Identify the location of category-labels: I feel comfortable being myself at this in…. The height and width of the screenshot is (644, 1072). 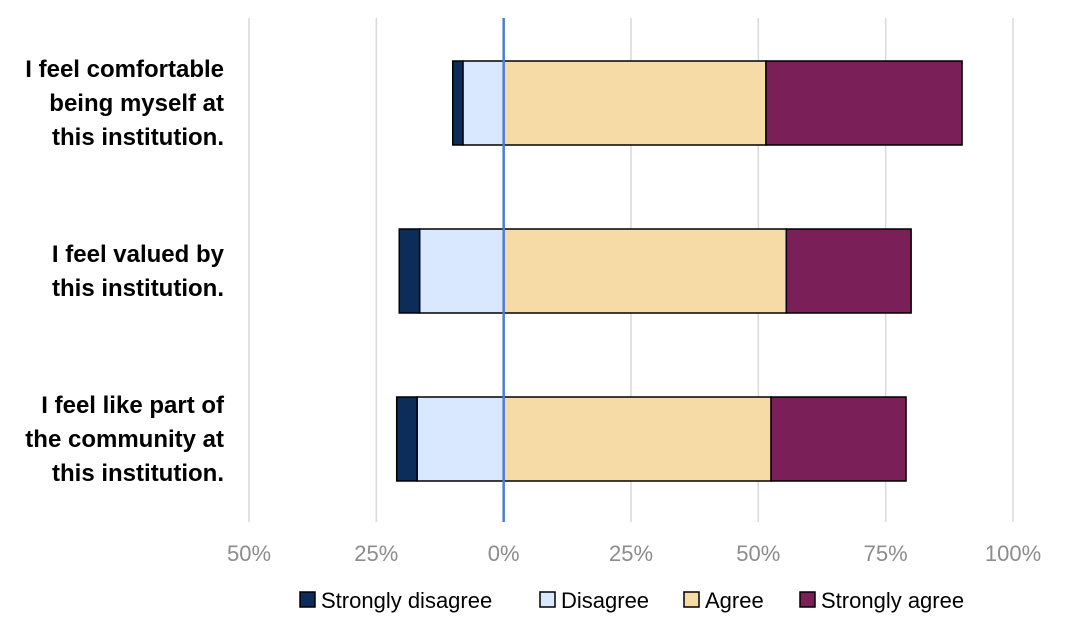
(125, 271).